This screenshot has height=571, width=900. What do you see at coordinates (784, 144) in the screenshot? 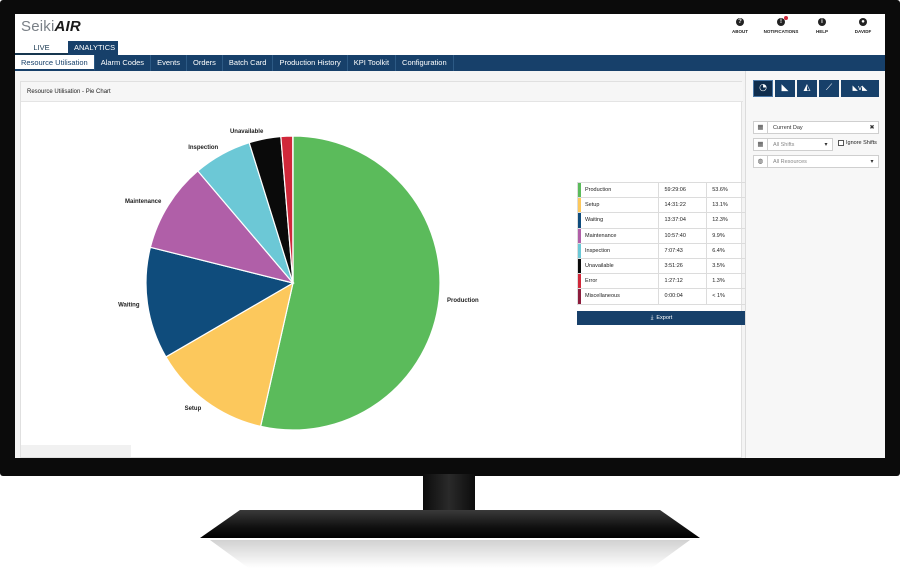
I see `shifts-placeholder: All Shifts` at bounding box center [784, 144].